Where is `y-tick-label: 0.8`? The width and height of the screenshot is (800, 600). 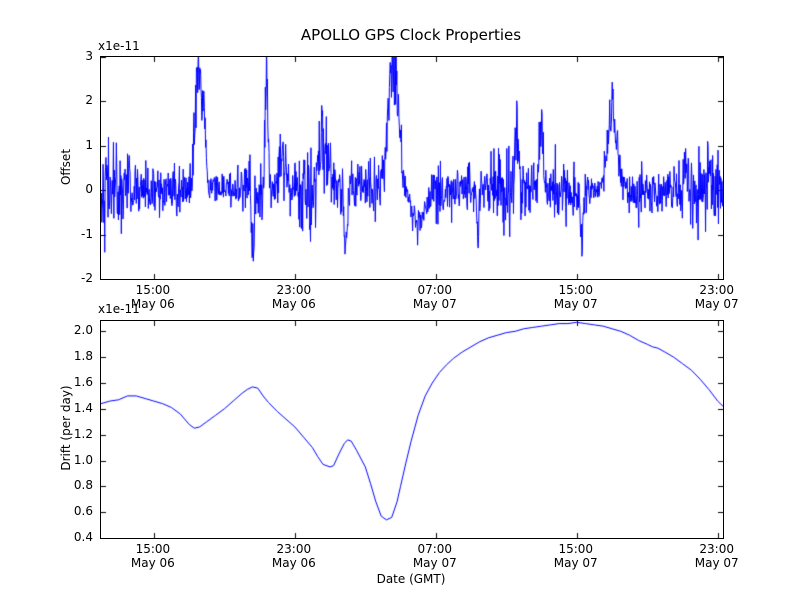
y-tick-label: 0.8 is located at coordinates (83, 485).